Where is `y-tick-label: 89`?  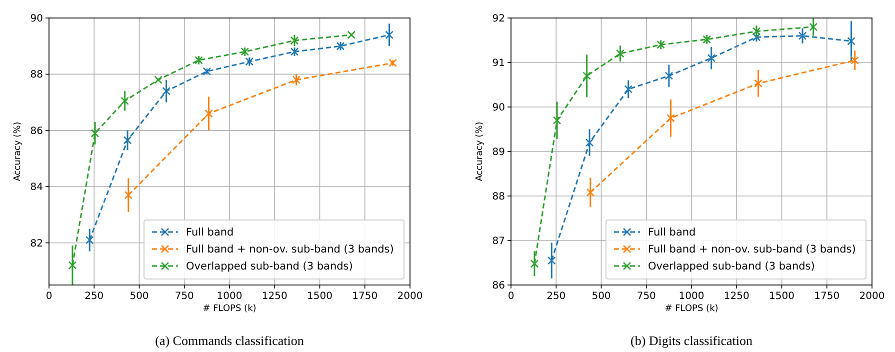 y-tick-label: 89 is located at coordinates (498, 152).